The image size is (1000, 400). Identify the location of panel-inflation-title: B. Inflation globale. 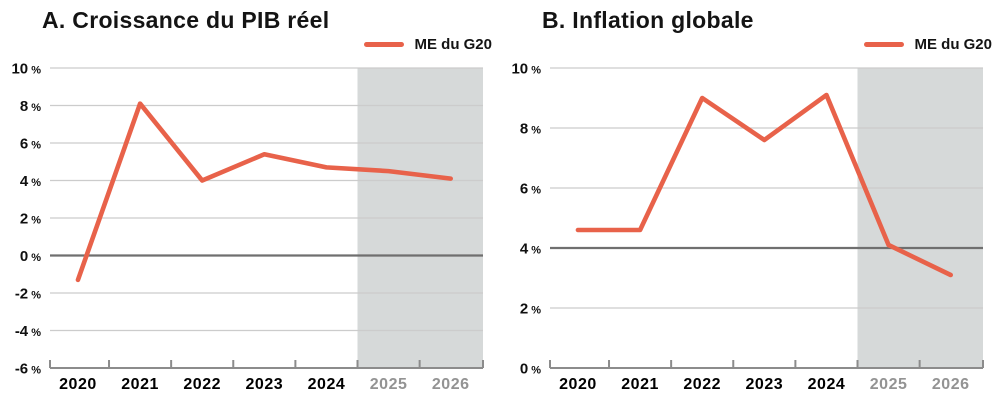
(648, 19).